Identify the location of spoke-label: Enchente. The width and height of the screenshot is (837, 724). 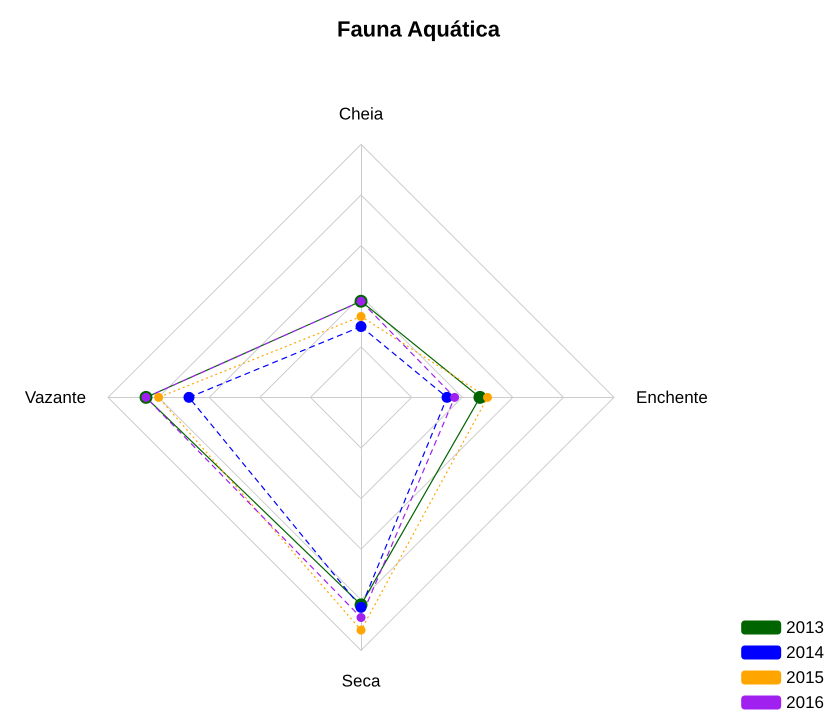
(672, 397).